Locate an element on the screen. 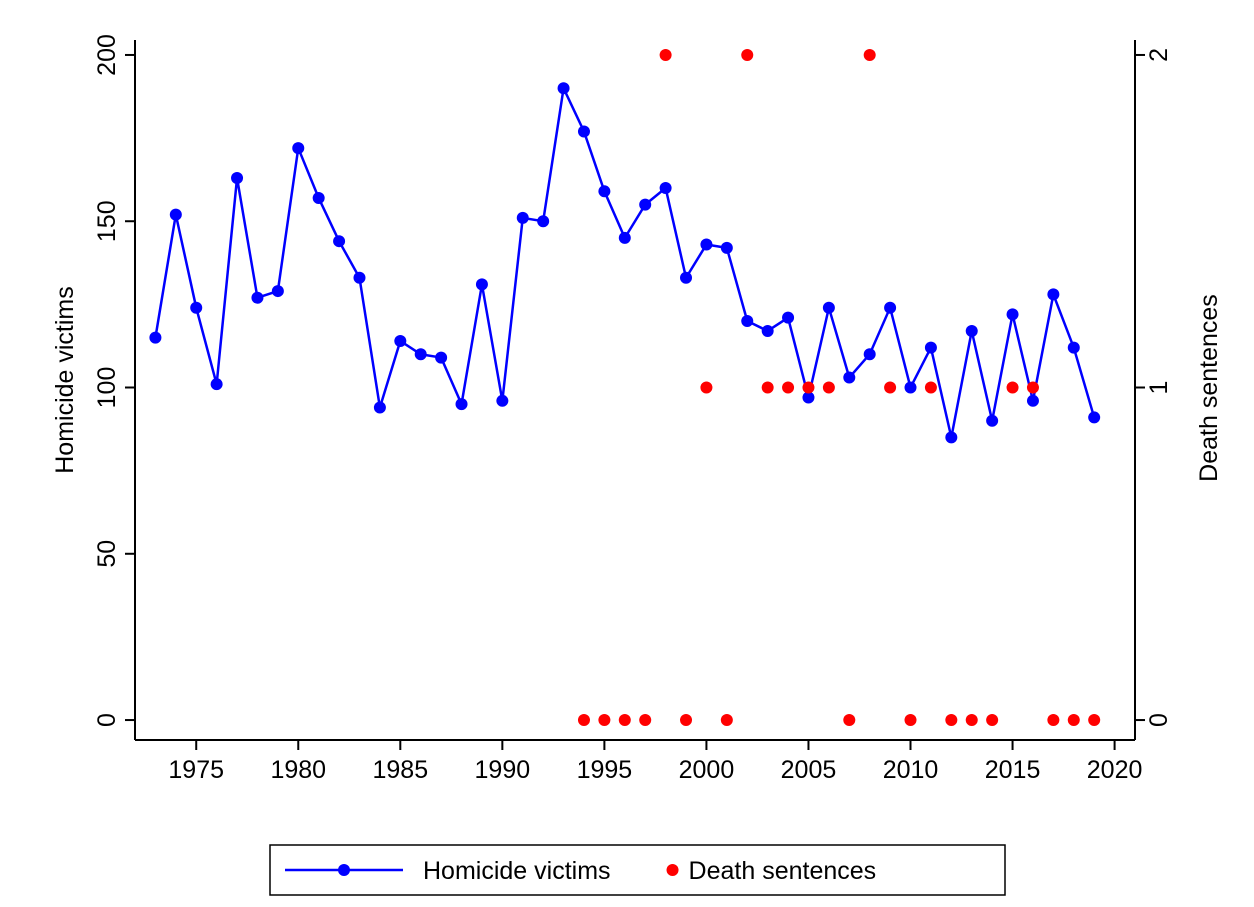 The image size is (1254, 907). x-tick-label: 1995 is located at coordinates (605, 770).